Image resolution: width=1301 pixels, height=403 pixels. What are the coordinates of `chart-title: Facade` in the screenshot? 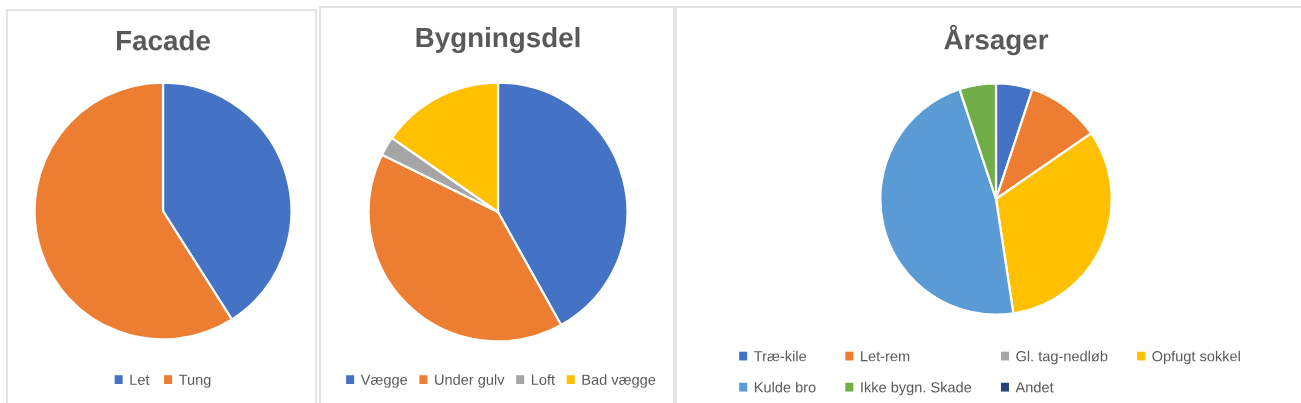 It's located at (163, 40).